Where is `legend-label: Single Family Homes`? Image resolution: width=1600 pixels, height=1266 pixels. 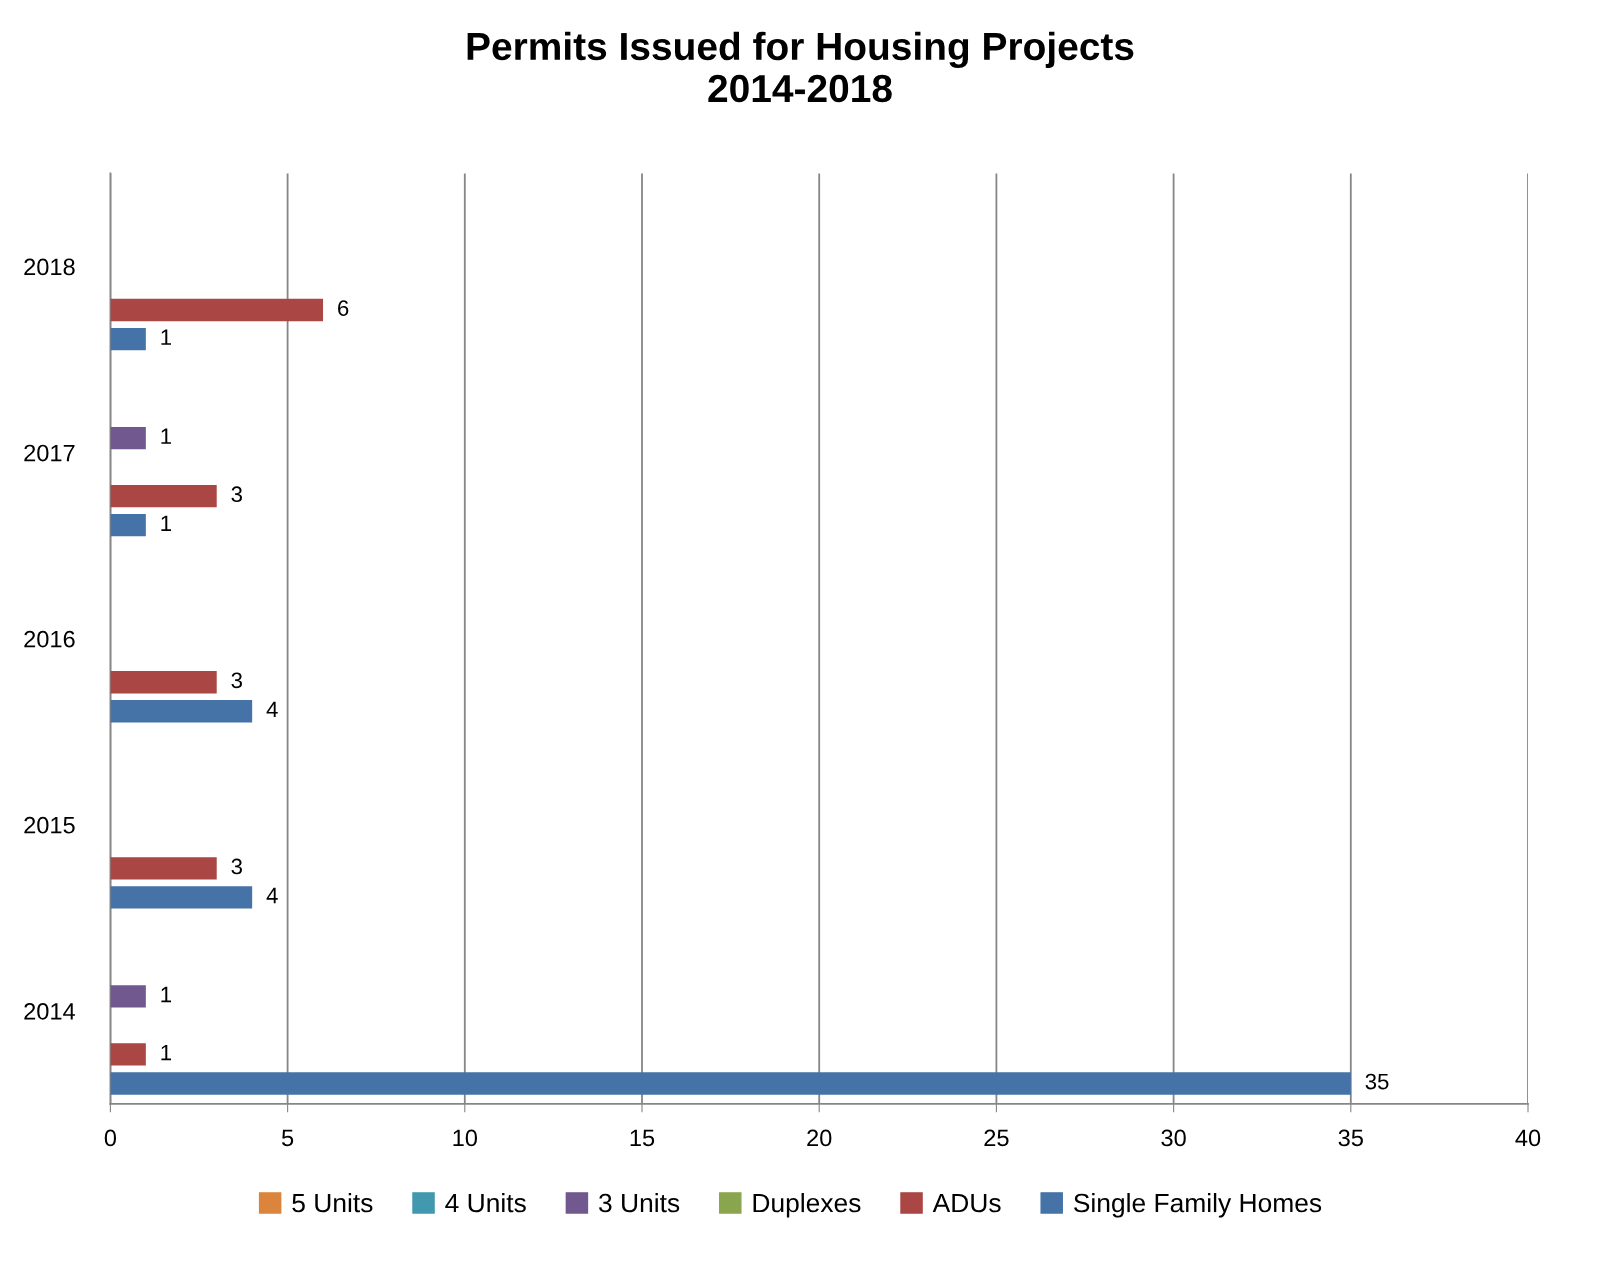
legend-label: Single Family Homes is located at coordinates (1198, 1205).